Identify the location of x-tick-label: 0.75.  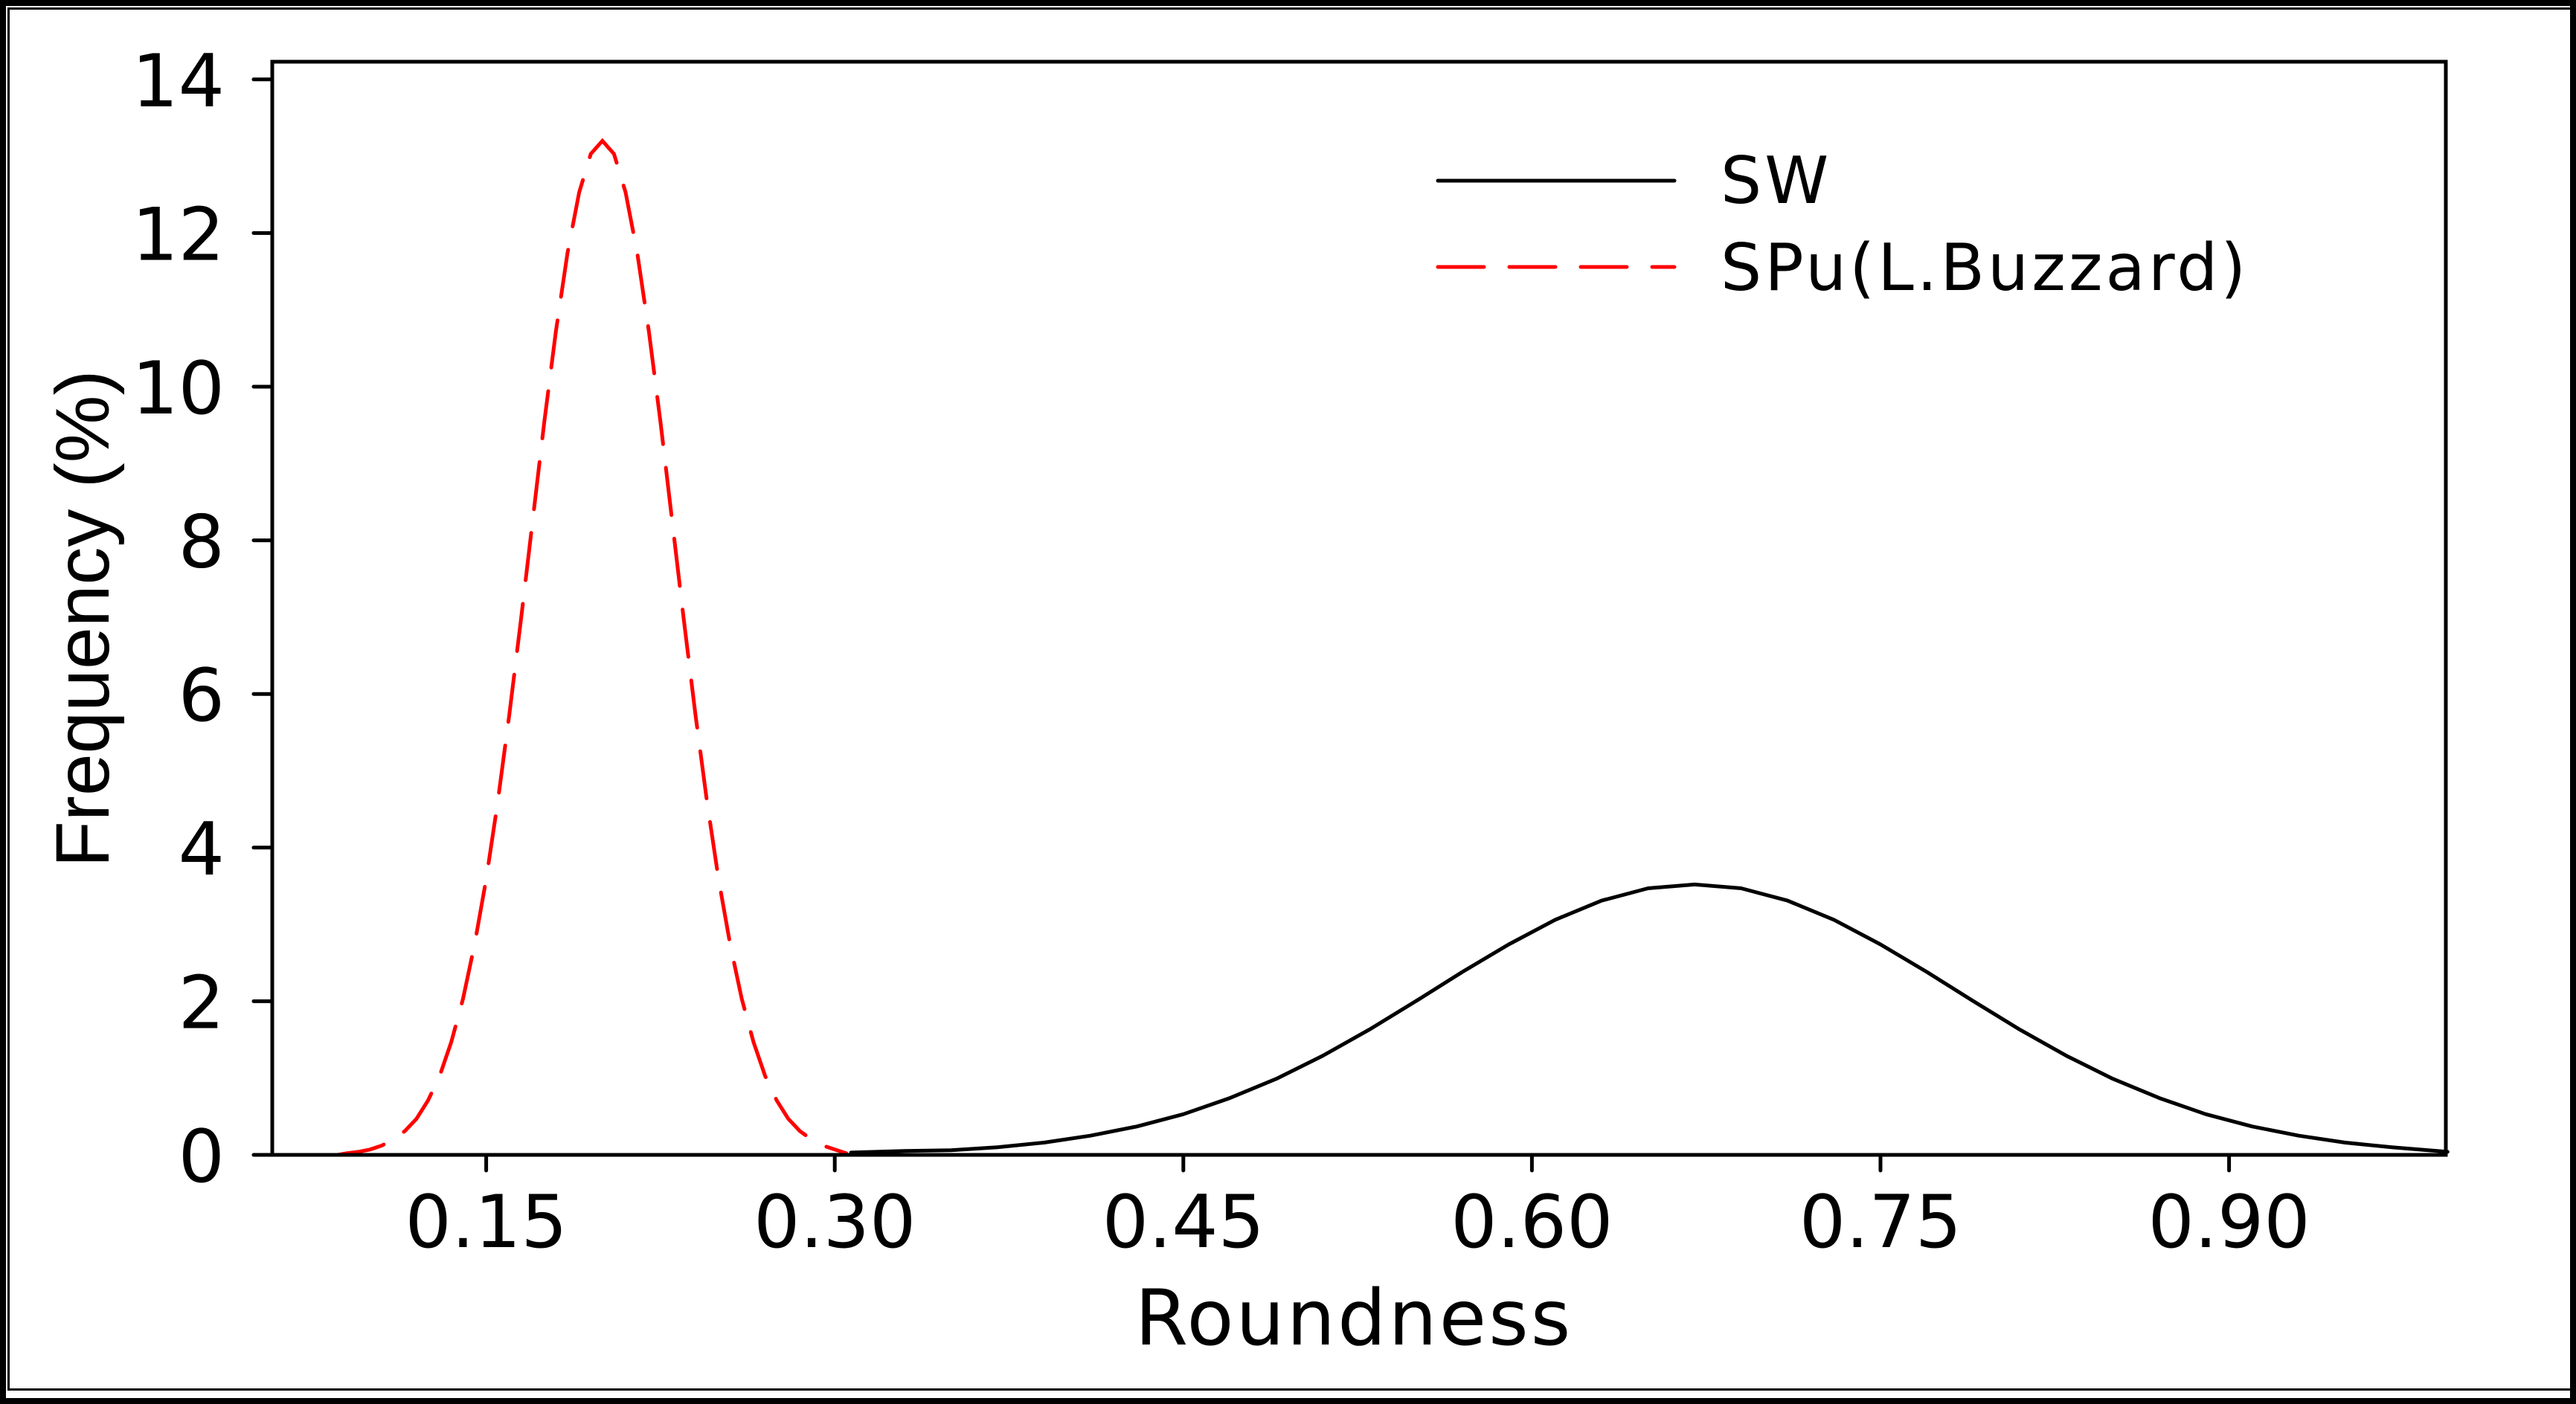
(1880, 1222).